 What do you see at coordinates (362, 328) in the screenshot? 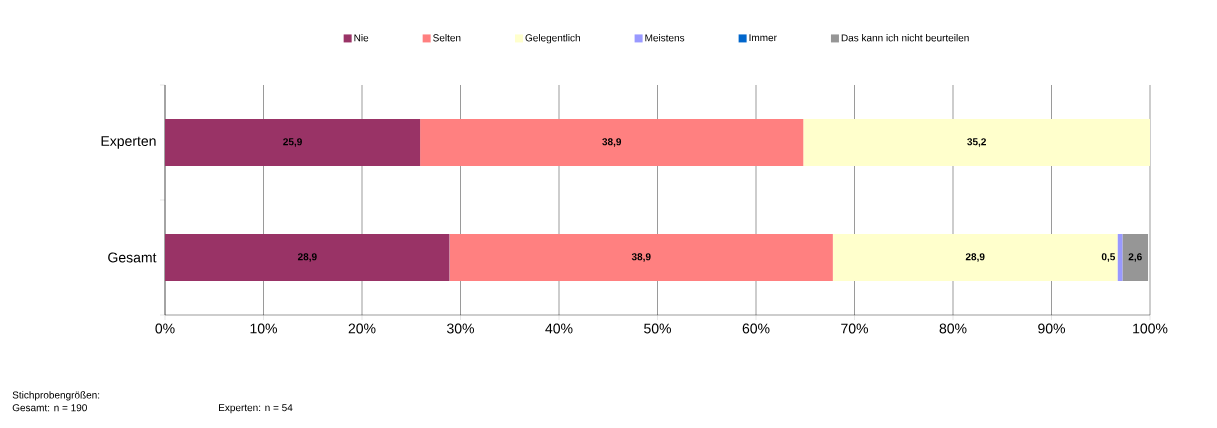
I see `x-tick-label: 20%` at bounding box center [362, 328].